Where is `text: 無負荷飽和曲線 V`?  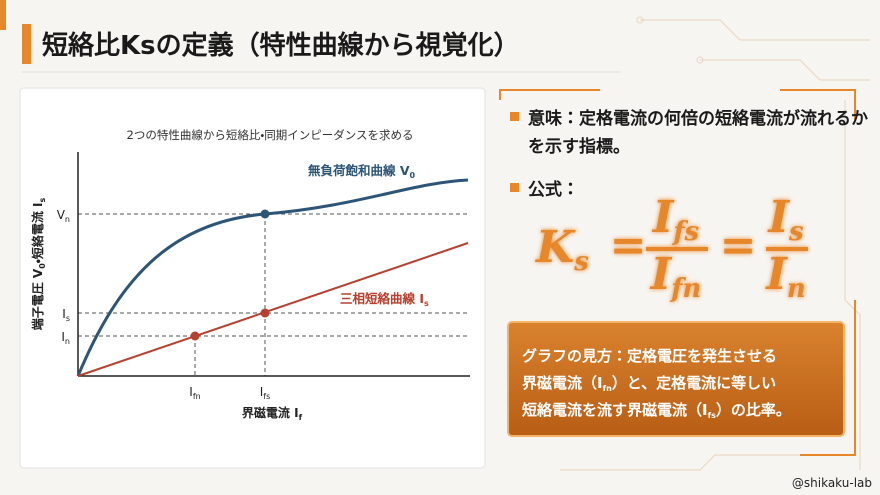 text: 無負荷飽和曲線 V is located at coordinates (359, 170).